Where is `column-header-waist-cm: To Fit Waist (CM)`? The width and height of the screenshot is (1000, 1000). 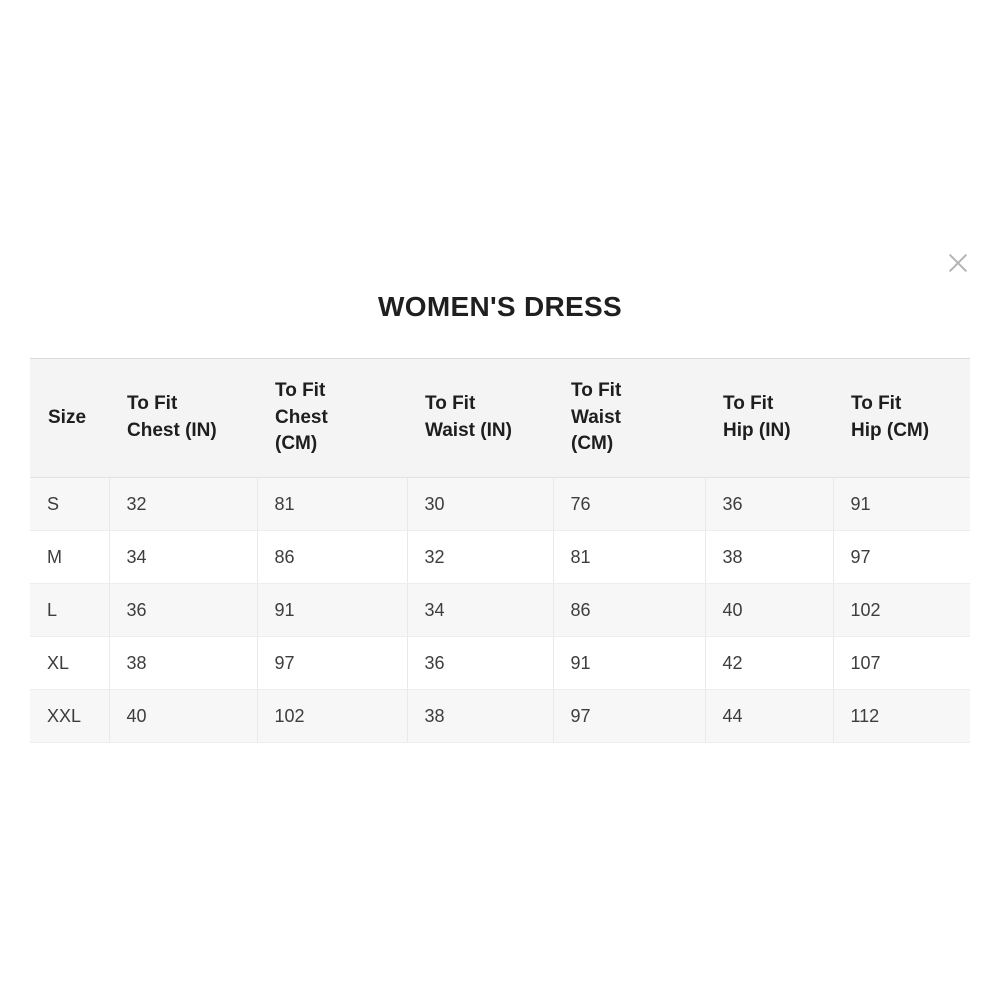
column-header-waist-cm: To Fit Waist (CM) is located at coordinates (629, 418).